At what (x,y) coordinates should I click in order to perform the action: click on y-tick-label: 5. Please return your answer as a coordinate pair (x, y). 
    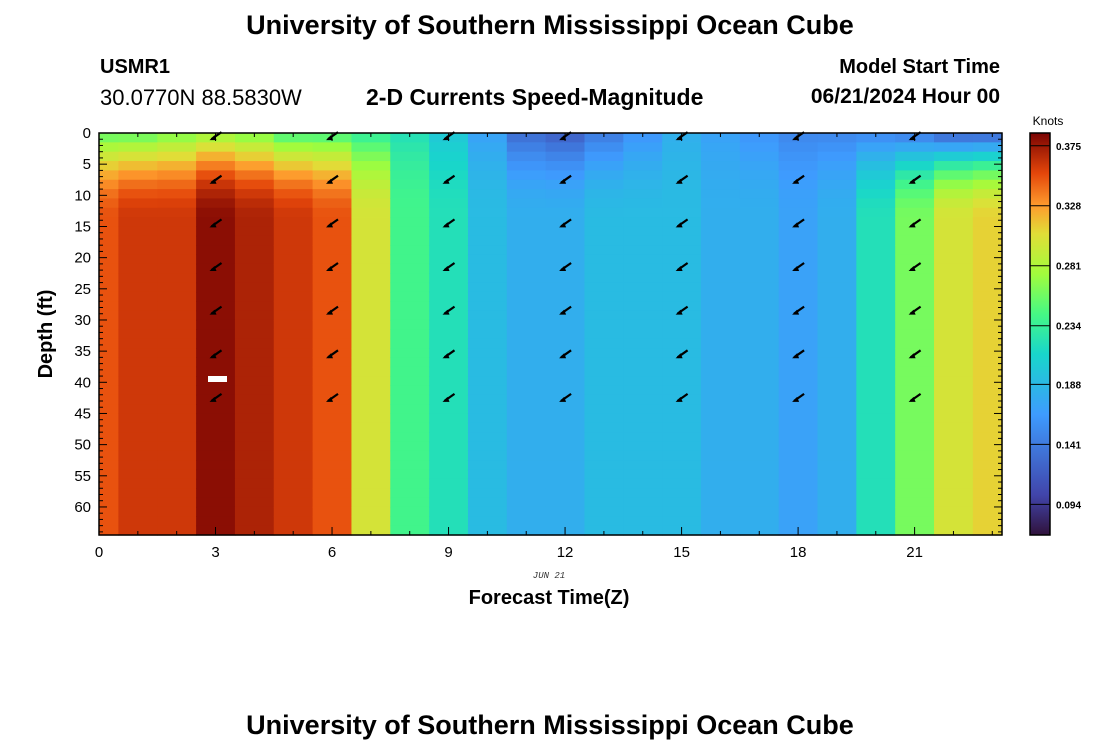
    Looking at the image, I should click on (87, 164).